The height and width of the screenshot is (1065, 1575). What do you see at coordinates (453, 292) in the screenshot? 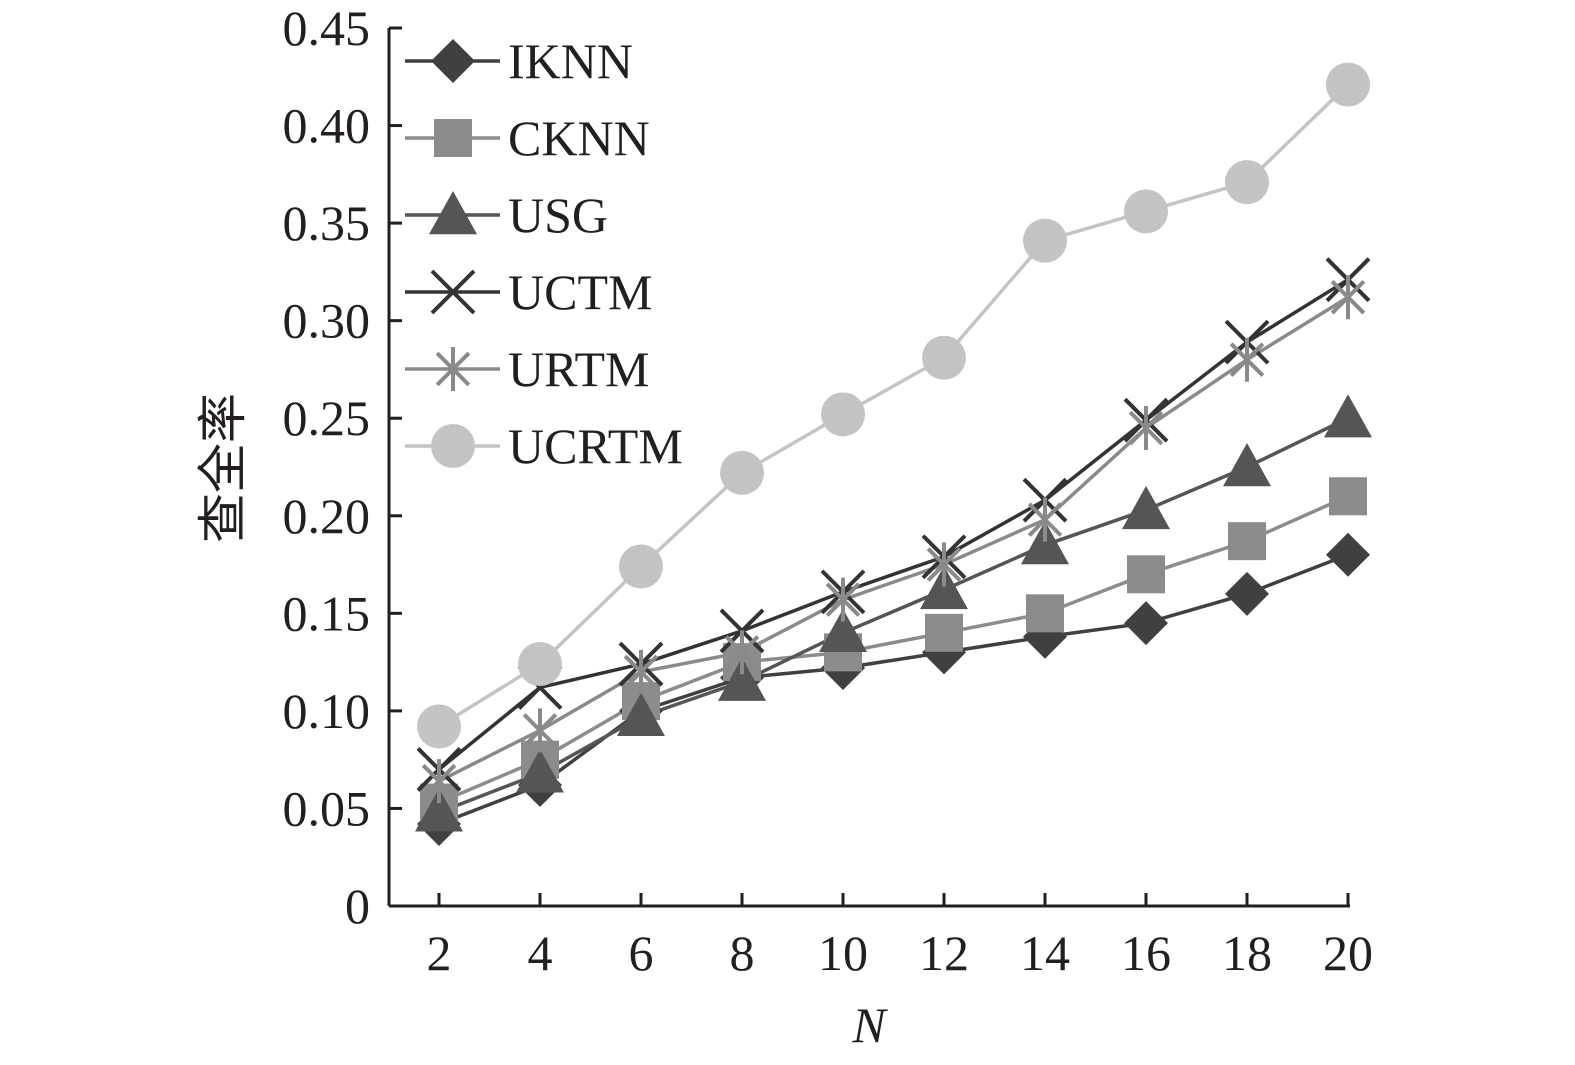
I see `legend-marker-uctm` at bounding box center [453, 292].